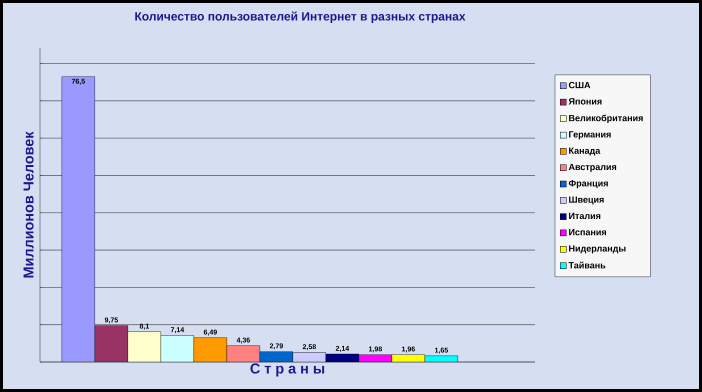  What do you see at coordinates (587, 232) in the screenshot?
I see `legend-label: Испания` at bounding box center [587, 232].